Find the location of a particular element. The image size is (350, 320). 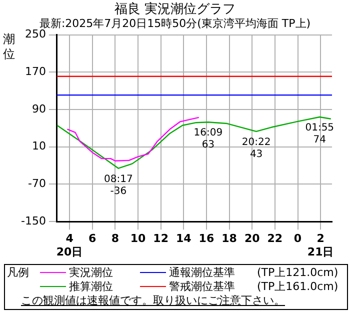

y-tick-label: 170 is located at coordinates (35, 71).